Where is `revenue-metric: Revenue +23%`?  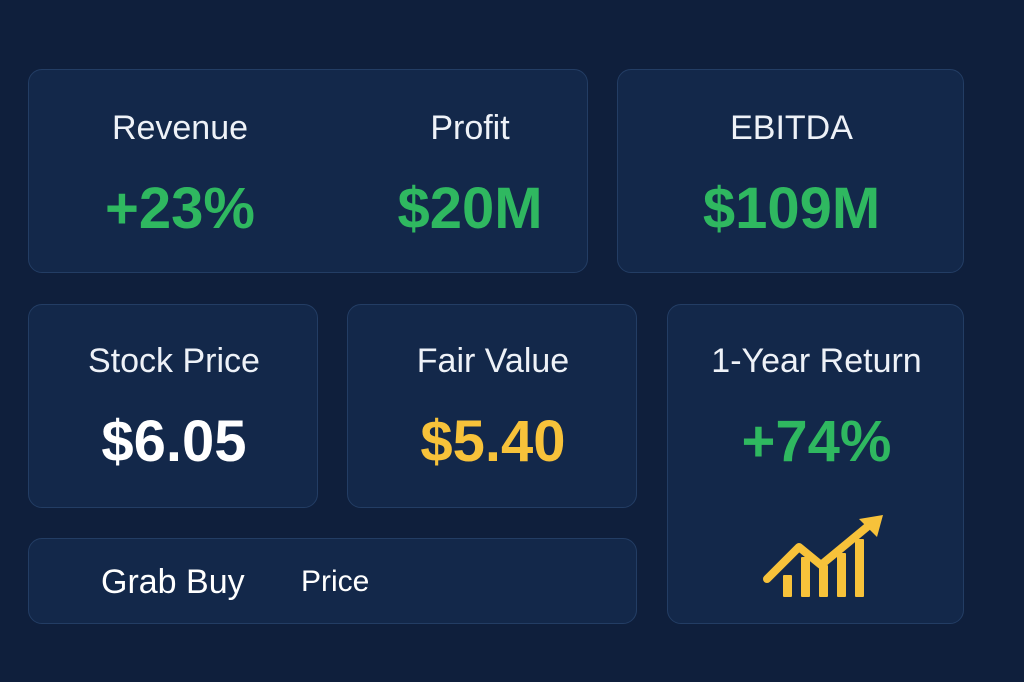 revenue-metric: Revenue +23% is located at coordinates (180, 175).